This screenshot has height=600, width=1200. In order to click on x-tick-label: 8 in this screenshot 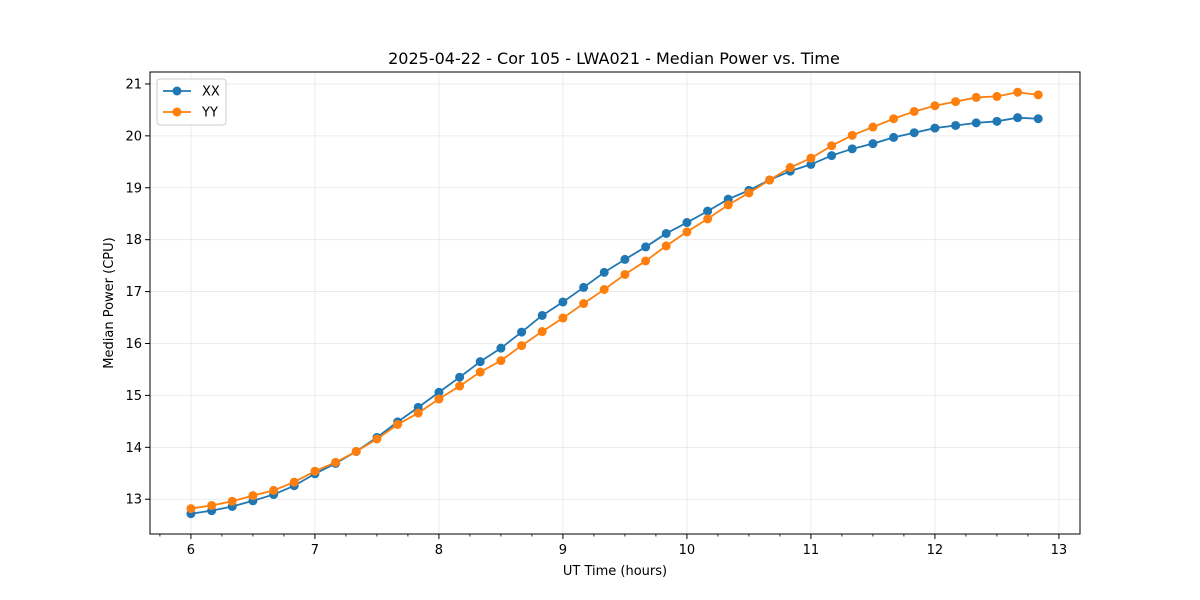, I will do `click(439, 550)`.